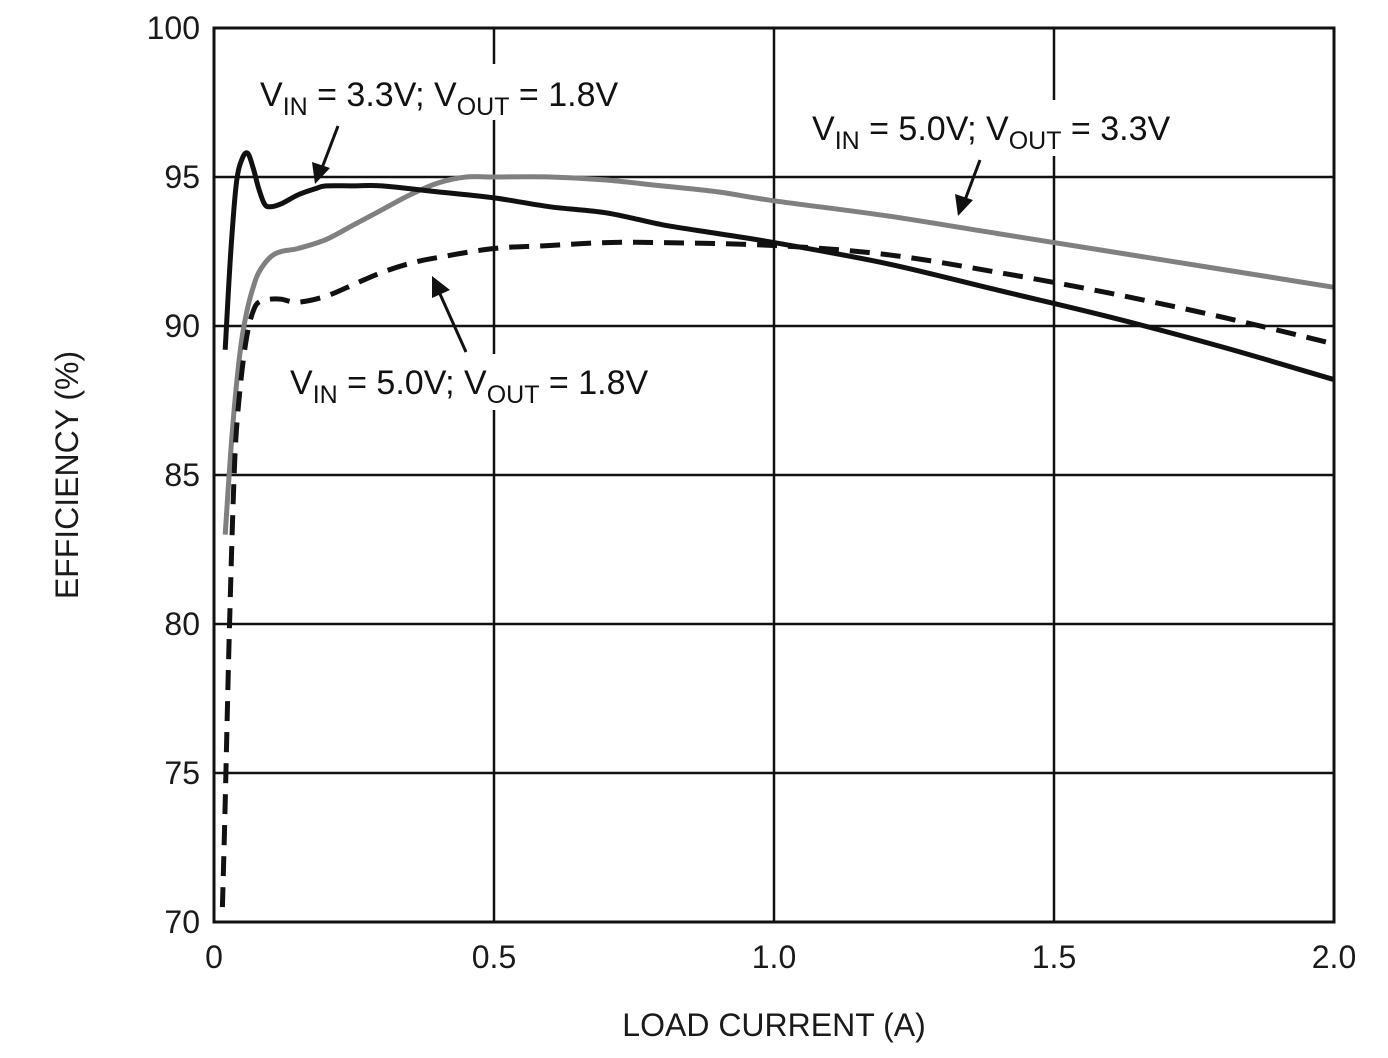 The width and height of the screenshot is (1388, 1058). What do you see at coordinates (173, 28) in the screenshot?
I see `y-tick-label: 100` at bounding box center [173, 28].